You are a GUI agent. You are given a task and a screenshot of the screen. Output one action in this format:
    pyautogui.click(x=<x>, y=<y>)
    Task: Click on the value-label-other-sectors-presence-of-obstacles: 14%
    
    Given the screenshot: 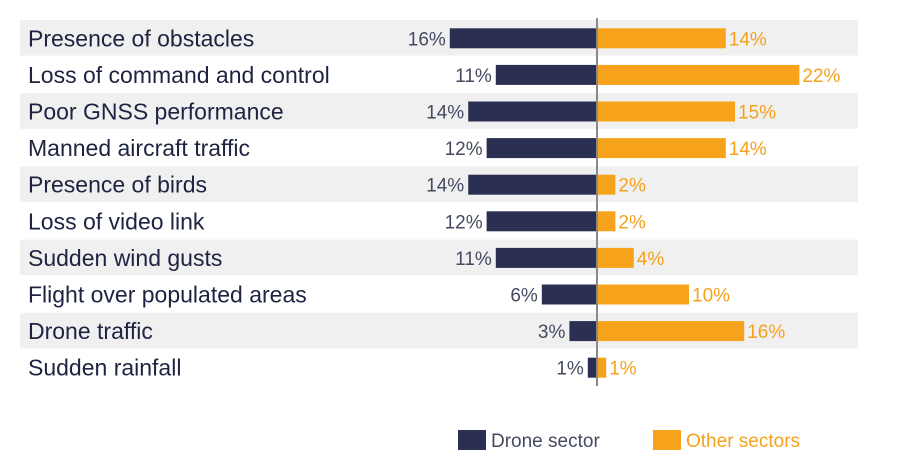 What is the action you would take?
    pyautogui.click(x=748, y=39)
    